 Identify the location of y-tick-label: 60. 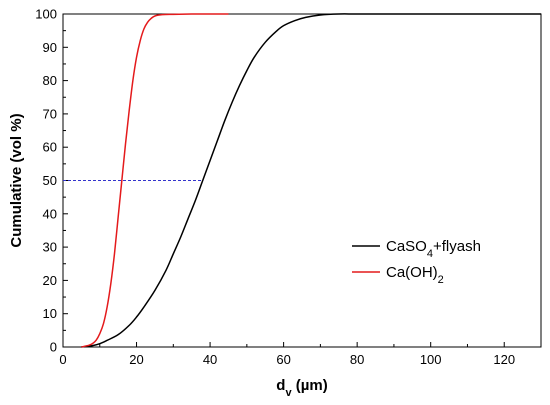
(50, 147).